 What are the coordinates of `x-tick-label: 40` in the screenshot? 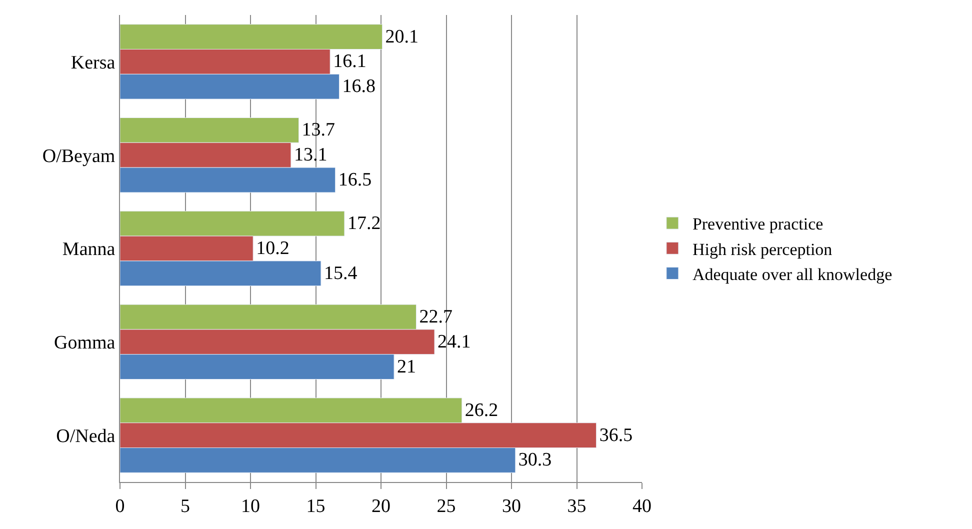 It's located at (642, 506).